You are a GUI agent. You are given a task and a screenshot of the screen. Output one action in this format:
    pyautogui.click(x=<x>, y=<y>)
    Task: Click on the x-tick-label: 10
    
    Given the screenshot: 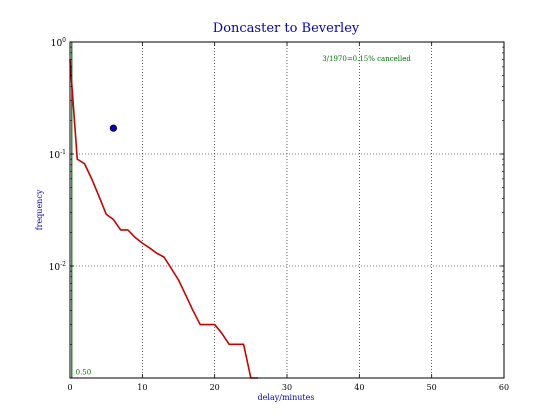 What is the action you would take?
    pyautogui.click(x=142, y=387)
    